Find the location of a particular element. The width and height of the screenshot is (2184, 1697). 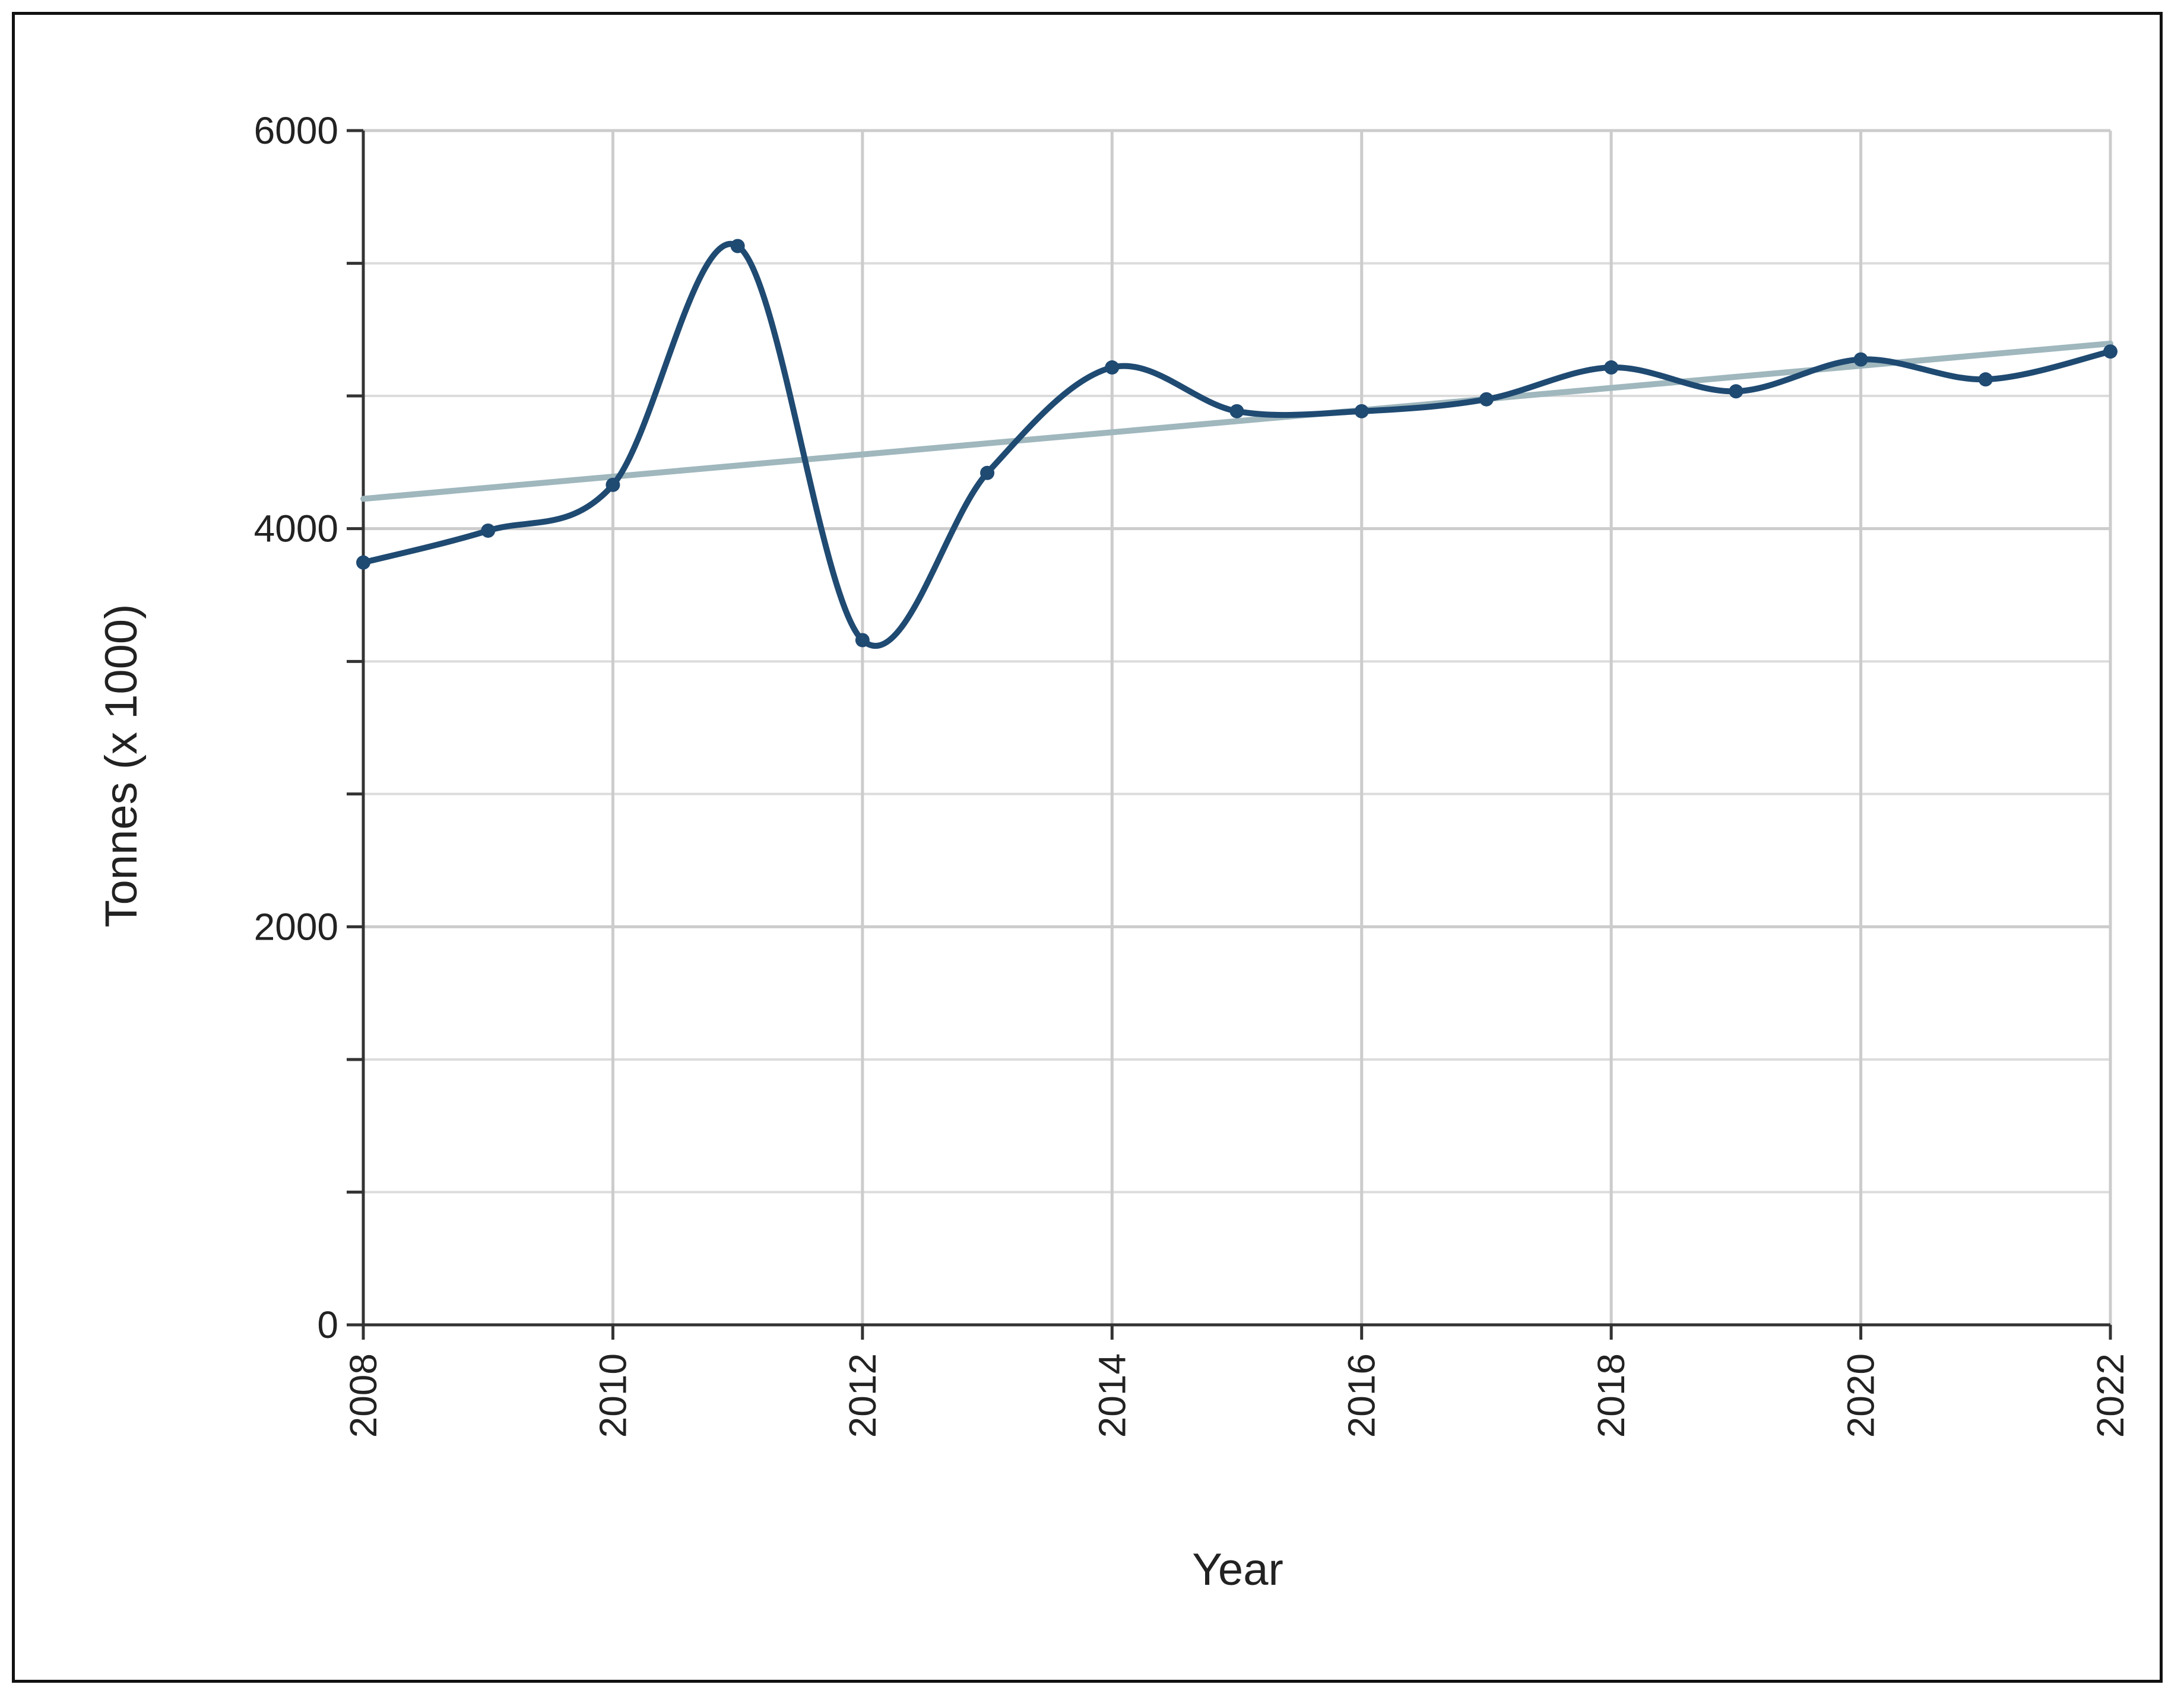

x-axis-title: Year is located at coordinates (1237, 1569).